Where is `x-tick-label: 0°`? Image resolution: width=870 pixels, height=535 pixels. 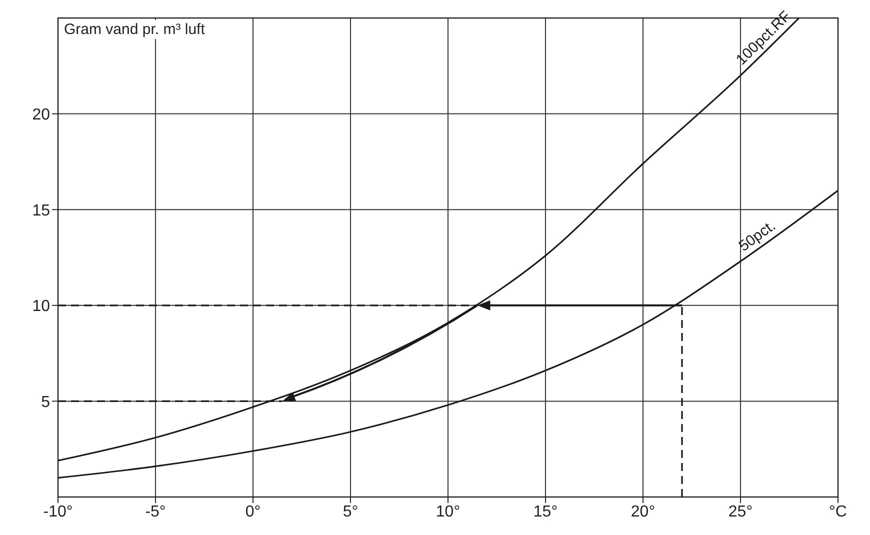 x-tick-label: 0° is located at coordinates (253, 511).